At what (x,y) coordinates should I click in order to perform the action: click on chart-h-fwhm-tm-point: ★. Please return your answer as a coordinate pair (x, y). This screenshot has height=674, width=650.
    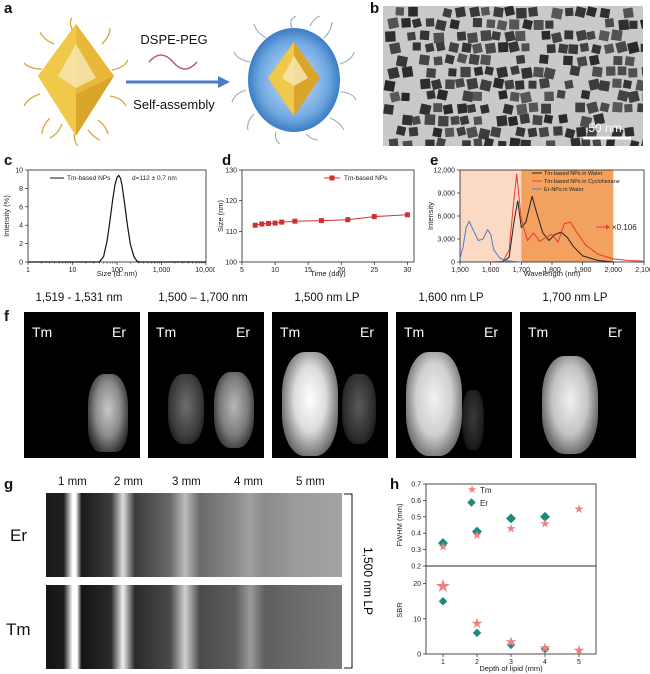
    Looking at the image, I should click on (443, 547).